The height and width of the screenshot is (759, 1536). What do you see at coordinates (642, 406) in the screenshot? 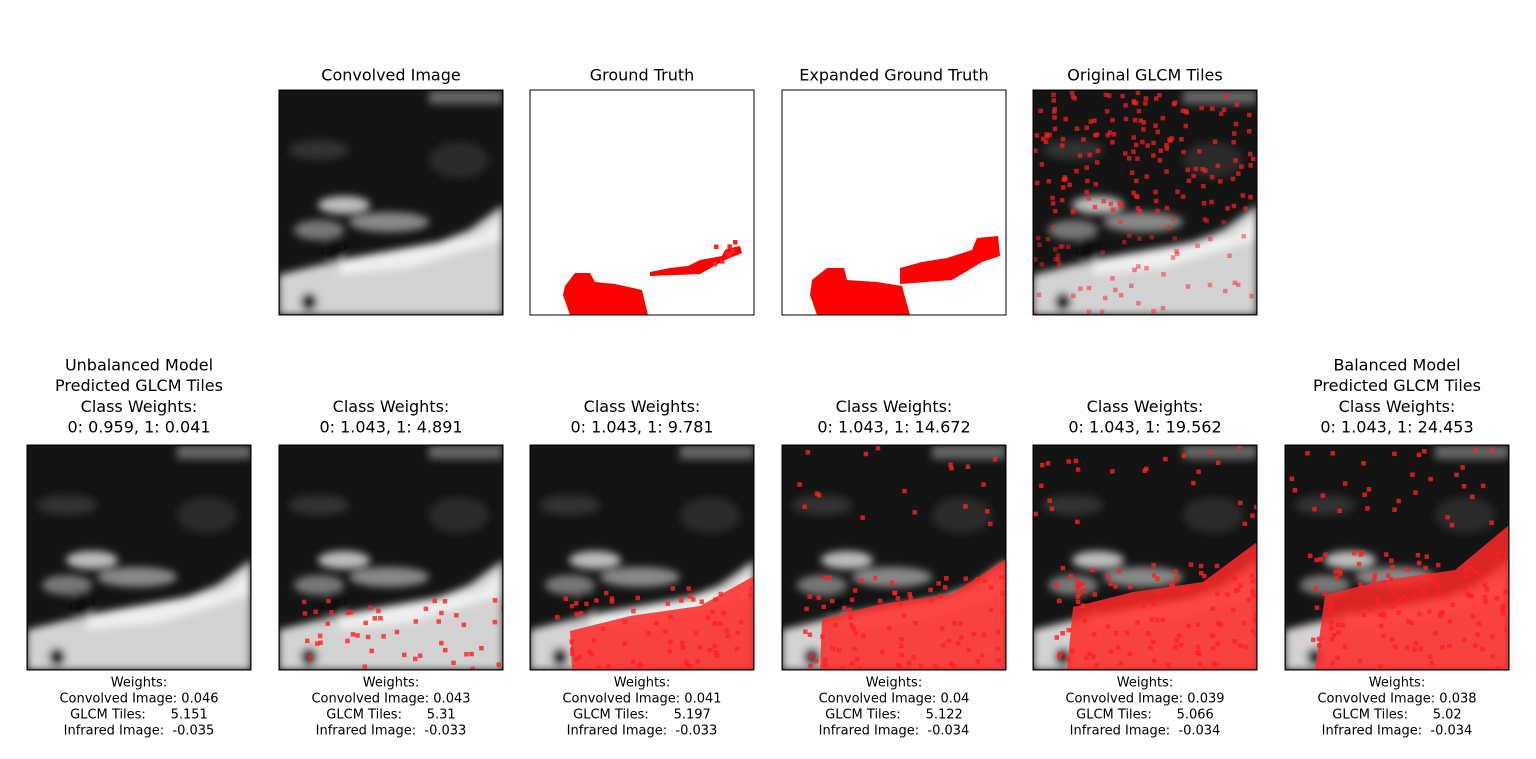
I see `panel-title: Class Weights:` at bounding box center [642, 406].